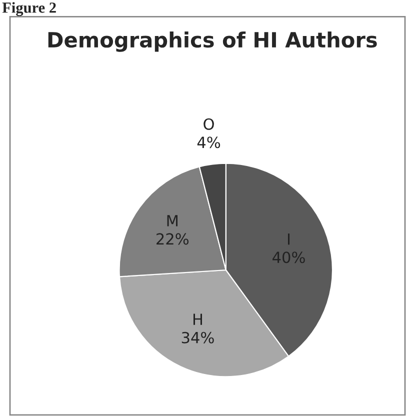  I want to click on data-label: 40%, so click(288, 258).